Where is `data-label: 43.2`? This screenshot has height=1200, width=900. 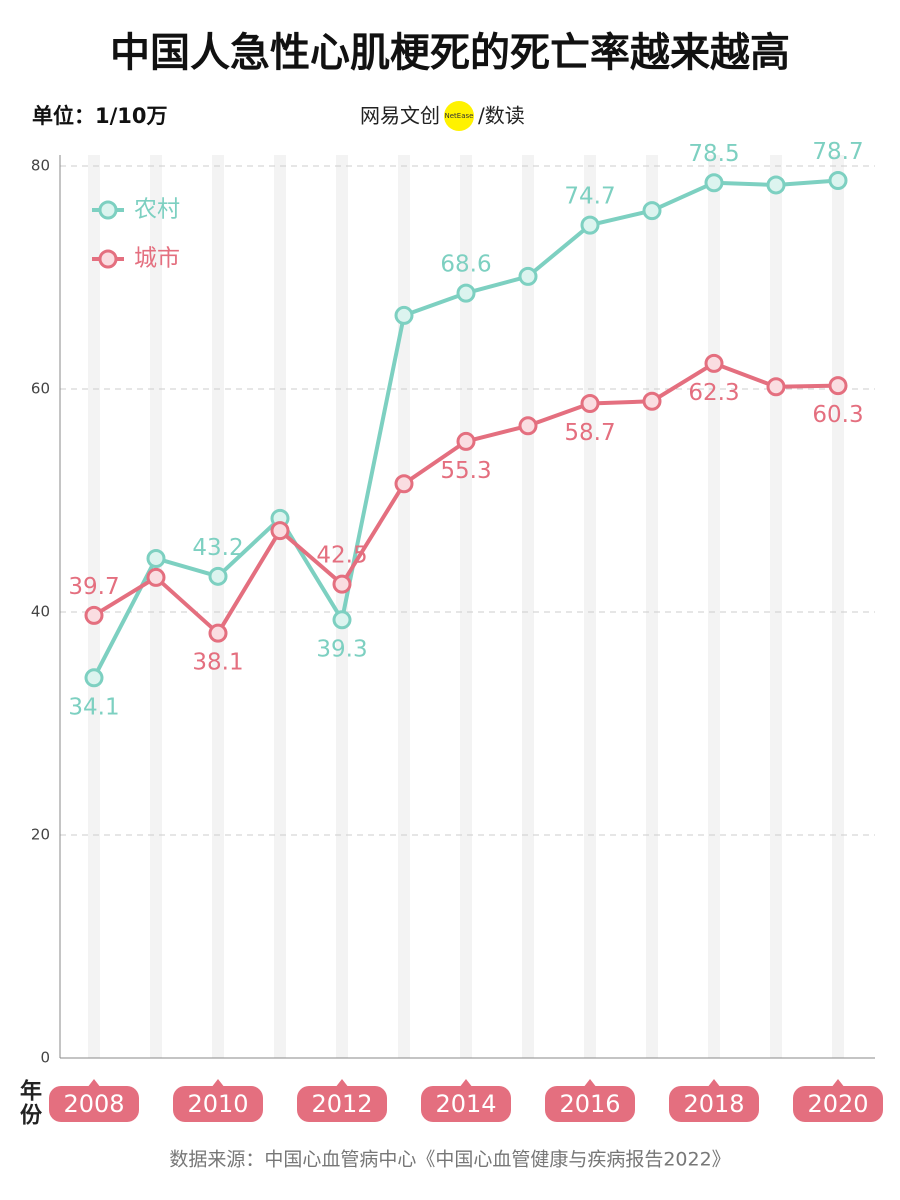 data-label: 43.2 is located at coordinates (217, 548).